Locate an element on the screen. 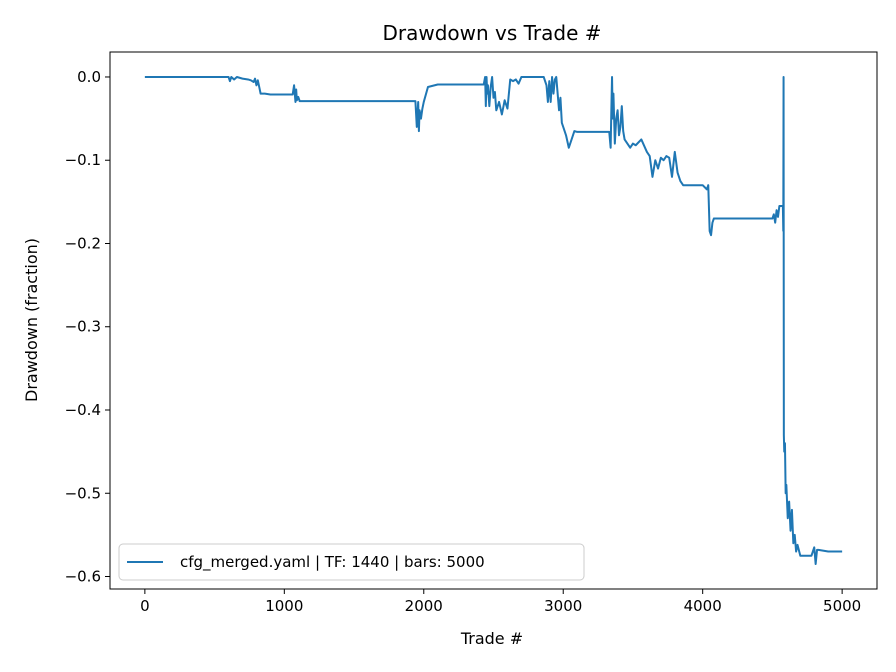  legend-label: cfg_merged.yaml | TF: 1440 | bars: 5000 is located at coordinates (332, 562).